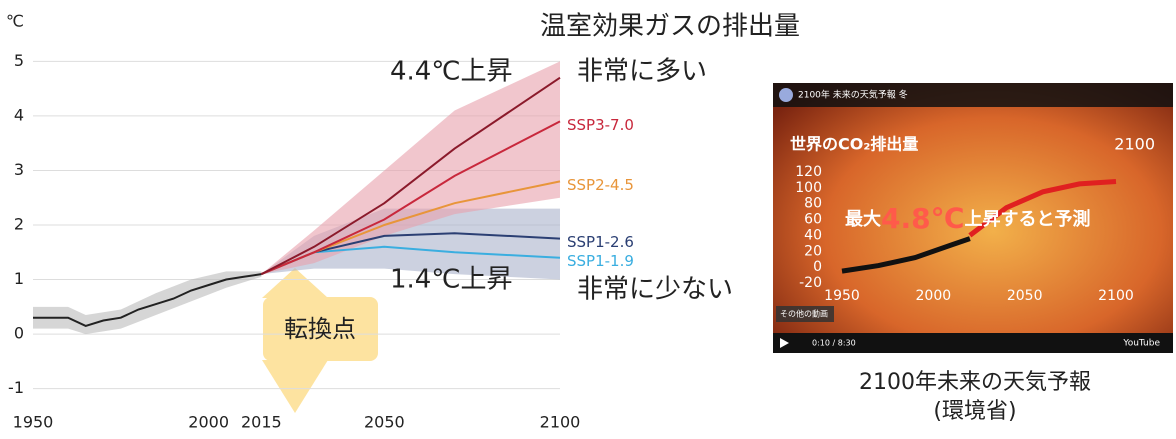  I want to click on annotation-part: 最大, so click(863, 219).